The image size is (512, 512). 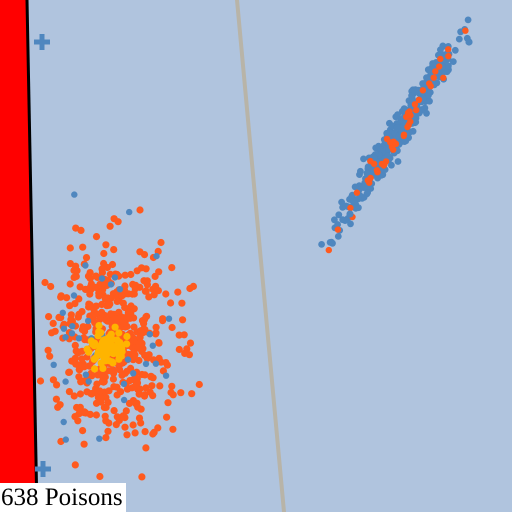 What do you see at coordinates (260, 256) in the screenshot?
I see `trail-line` at bounding box center [260, 256].